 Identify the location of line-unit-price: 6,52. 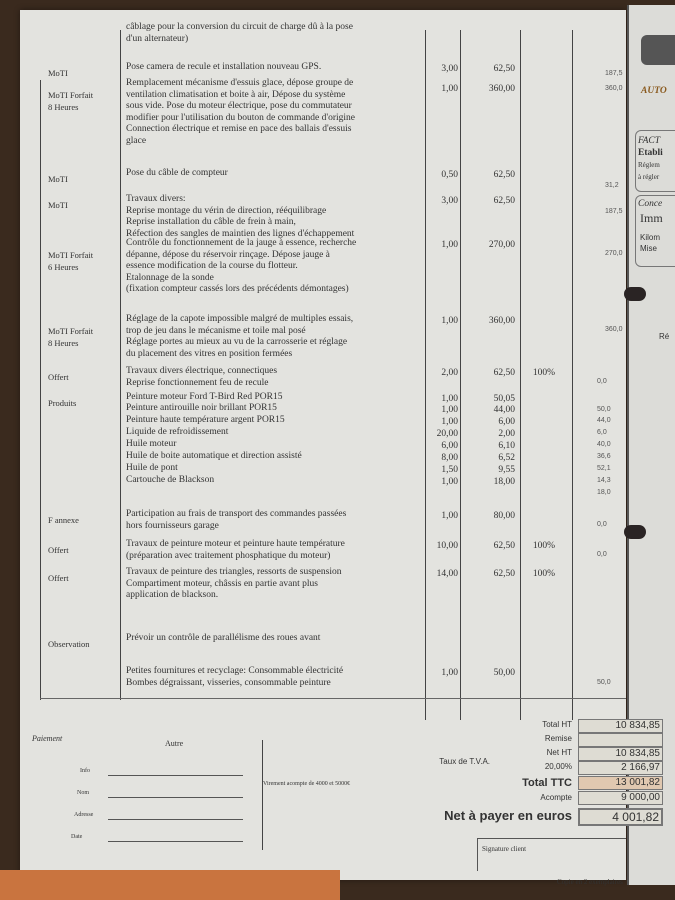
(506, 458).